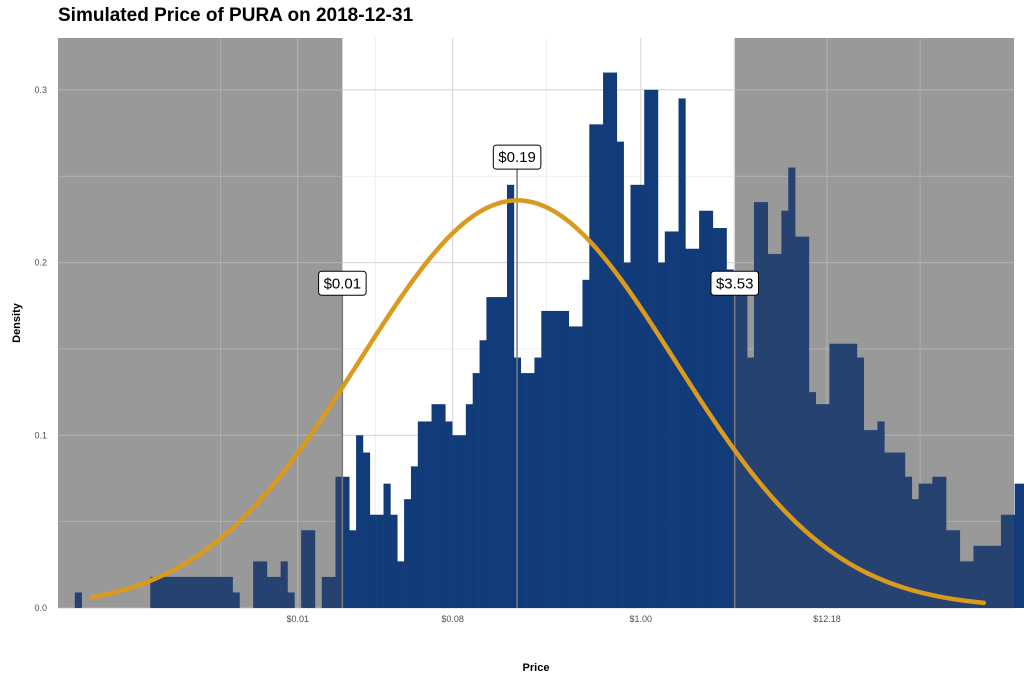  I want to click on x-axis-ticks: $0.01 $0.08 $1.00 $12.18, so click(563, 619).